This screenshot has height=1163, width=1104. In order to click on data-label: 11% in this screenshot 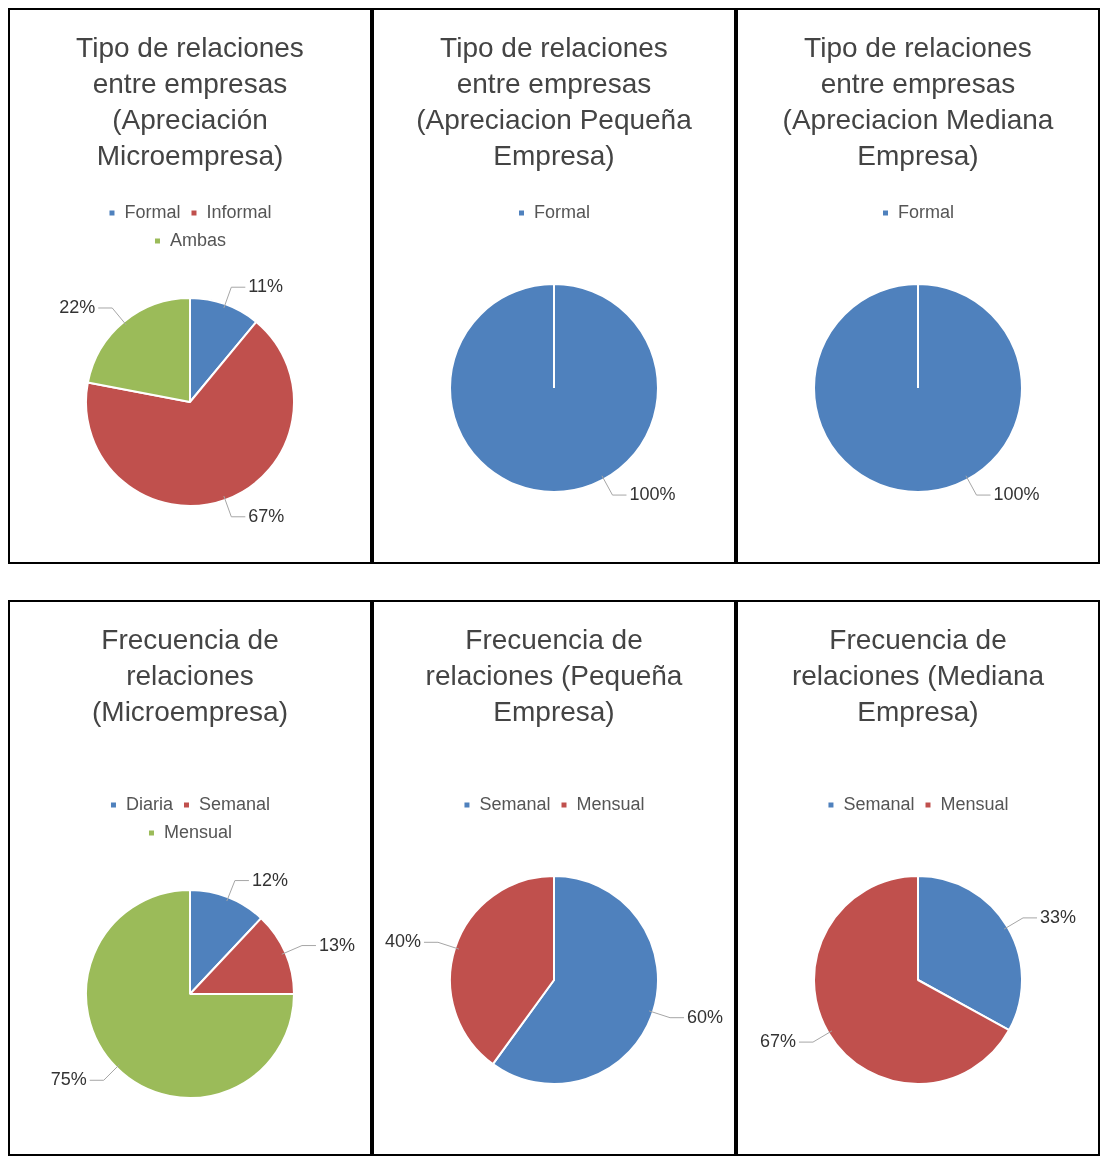, I will do `click(266, 286)`.